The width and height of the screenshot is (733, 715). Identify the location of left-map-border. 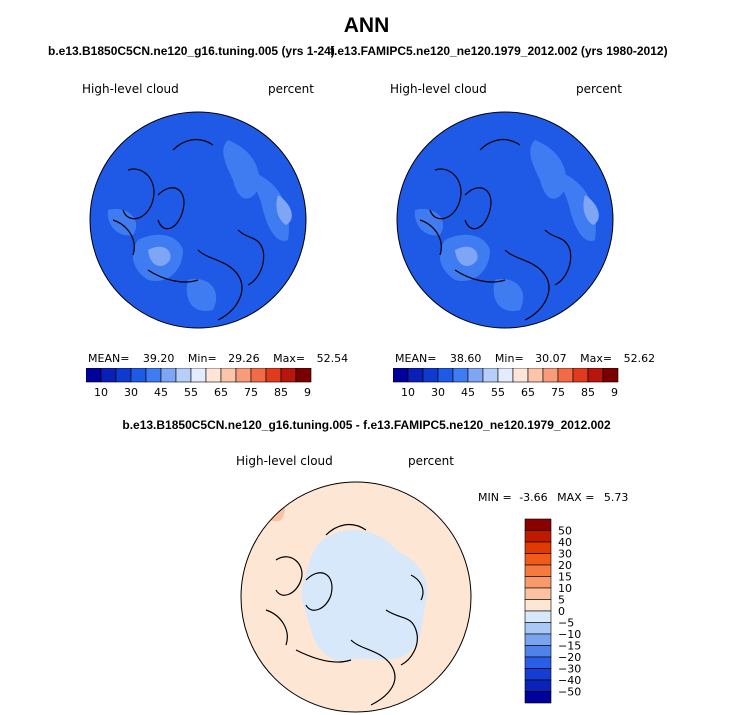
(198, 220).